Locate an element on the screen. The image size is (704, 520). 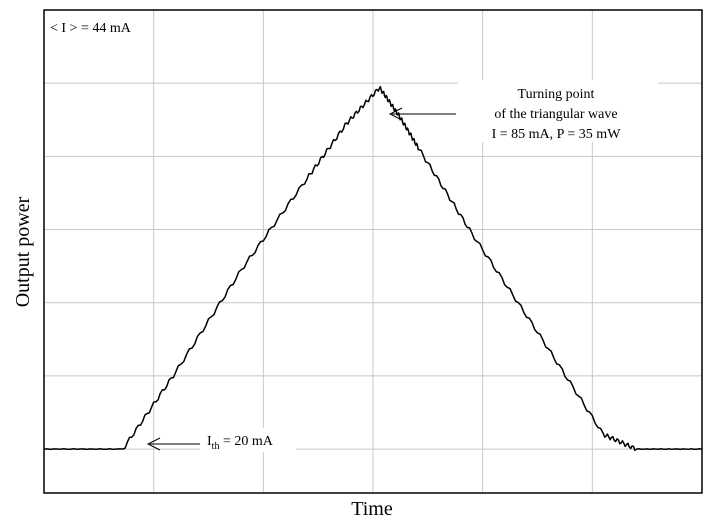
threshold-label: Ith = 20 mA is located at coordinates (240, 443).